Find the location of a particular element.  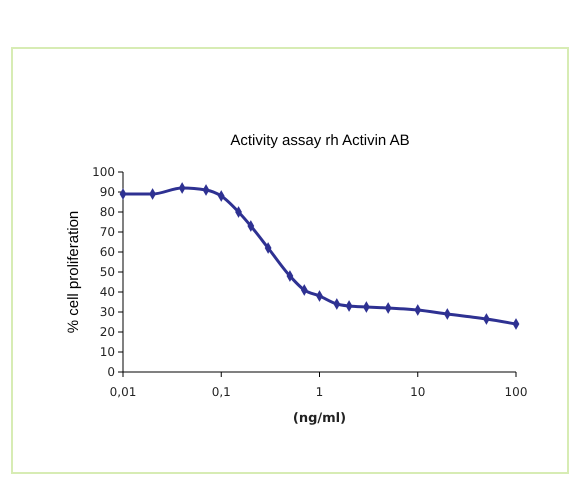

y-tick-label: 80 is located at coordinates (107, 212).